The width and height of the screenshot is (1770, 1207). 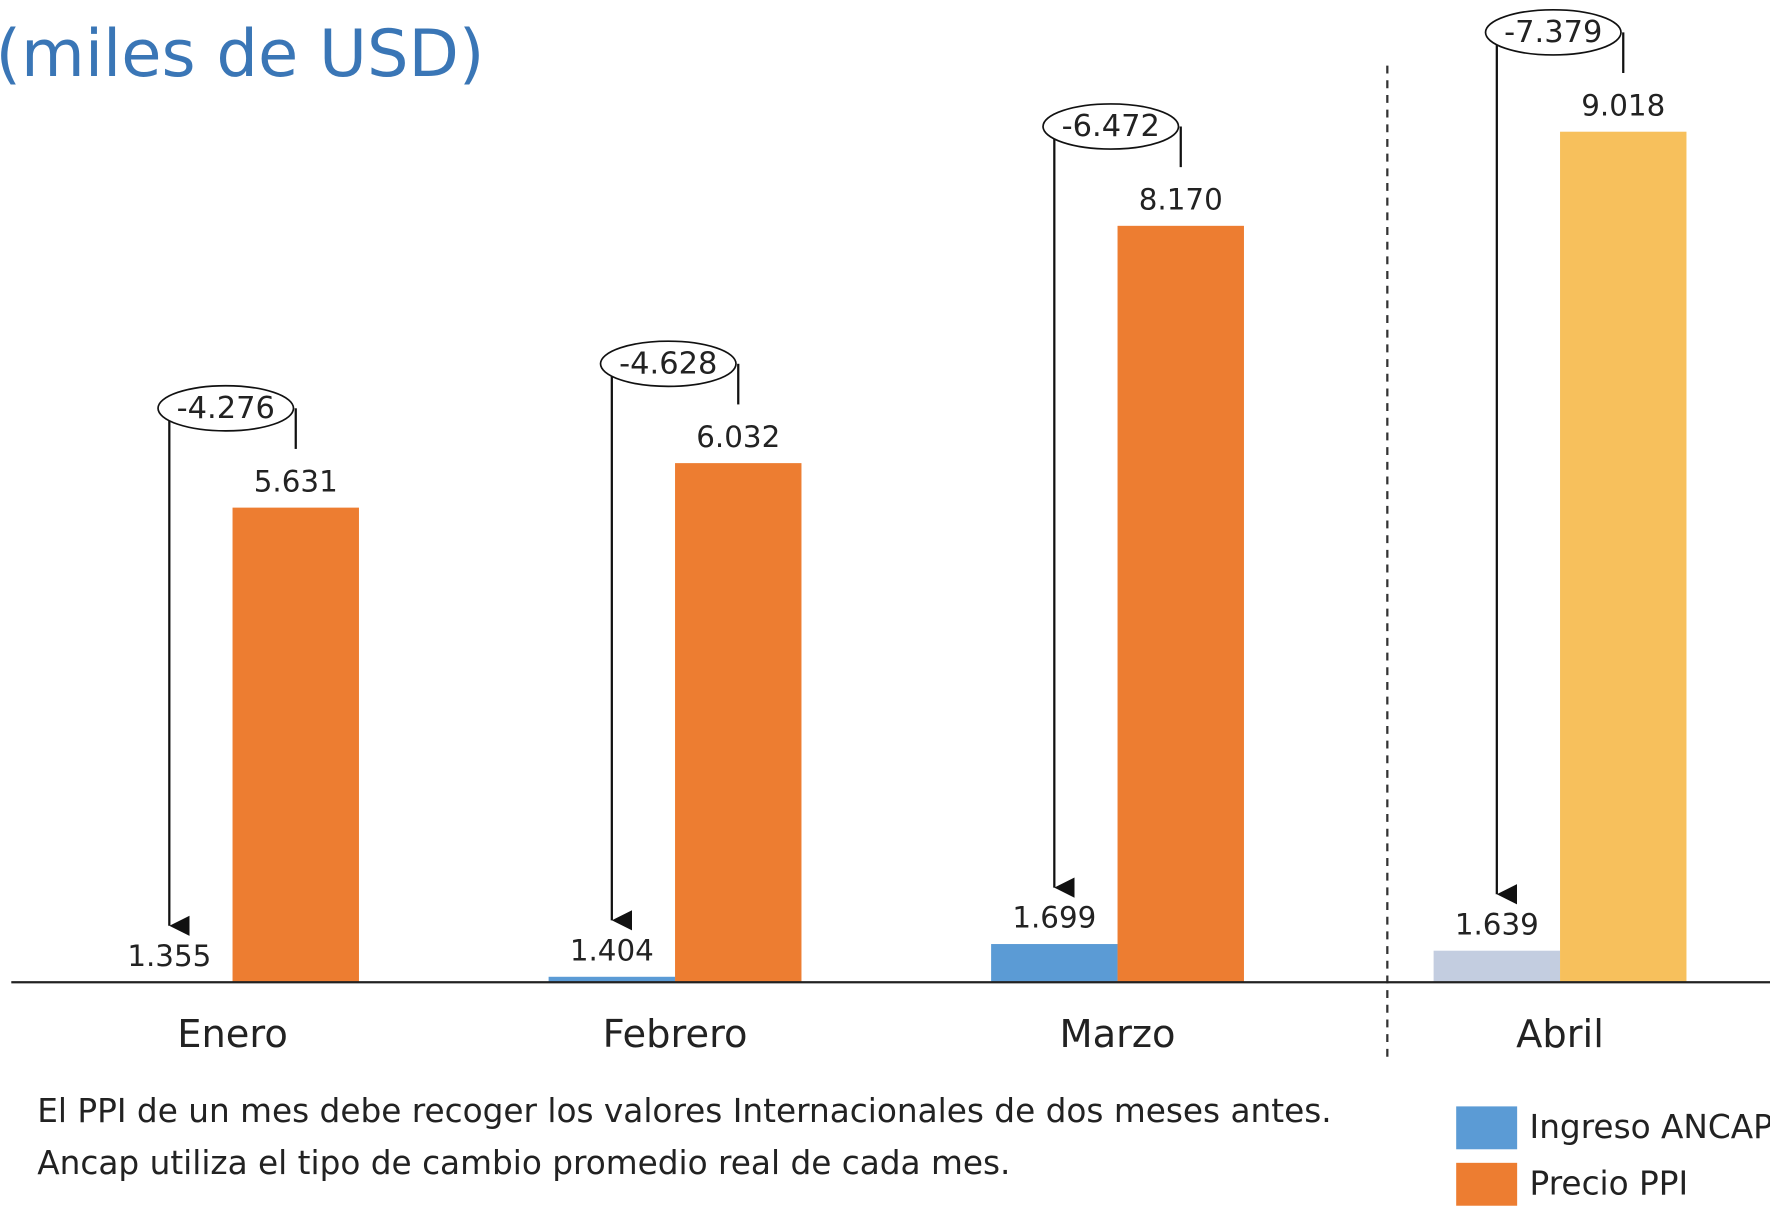 I want to click on difference-label: -4.276, so click(x=226, y=408).